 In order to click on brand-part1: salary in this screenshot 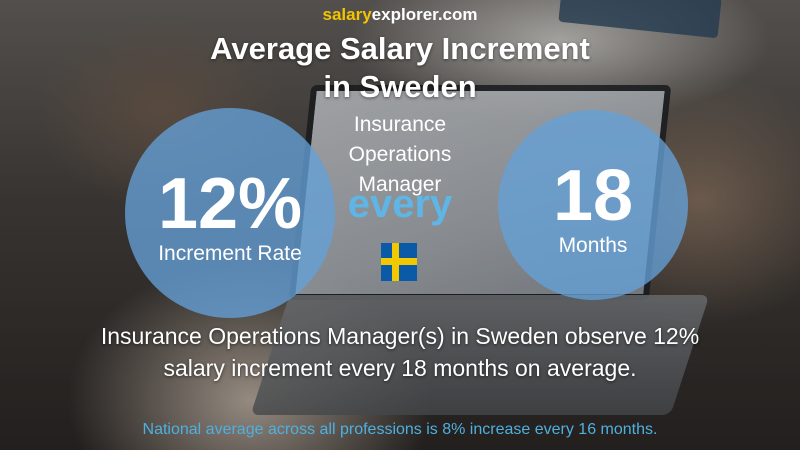, I will do `click(347, 14)`.